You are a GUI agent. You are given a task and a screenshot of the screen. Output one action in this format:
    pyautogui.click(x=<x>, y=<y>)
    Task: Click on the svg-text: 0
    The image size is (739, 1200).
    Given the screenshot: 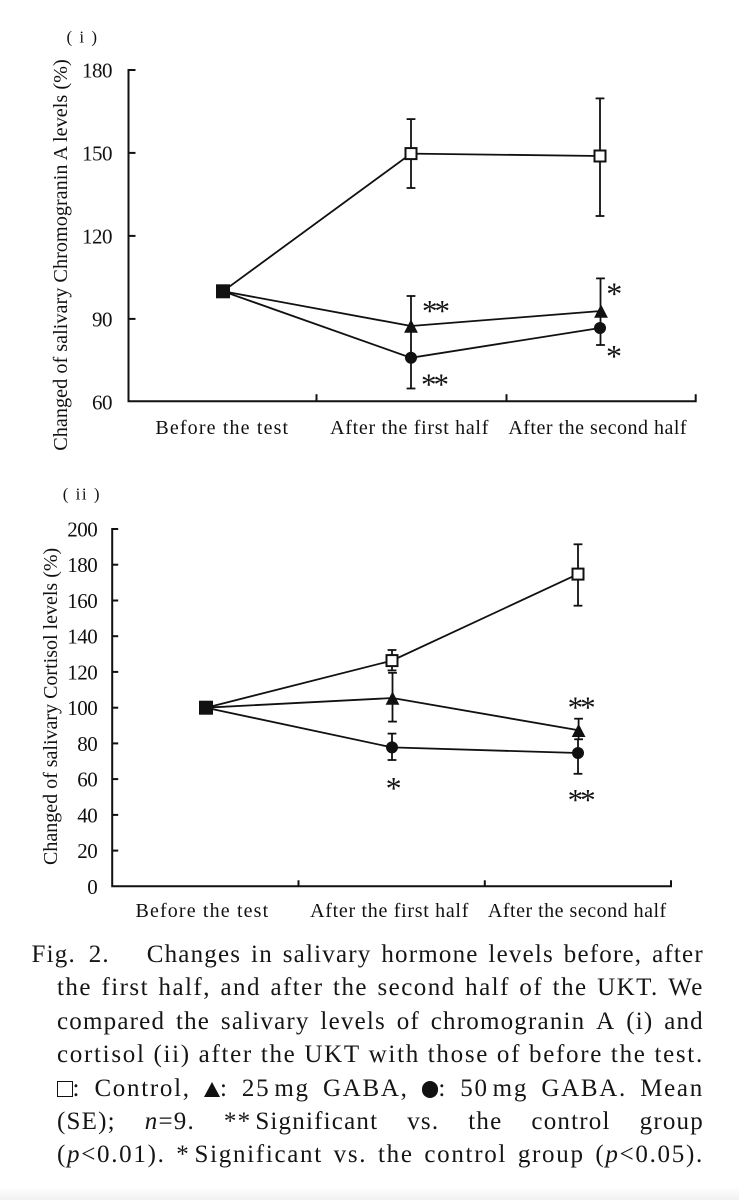 What is the action you would take?
    pyautogui.click(x=92, y=887)
    